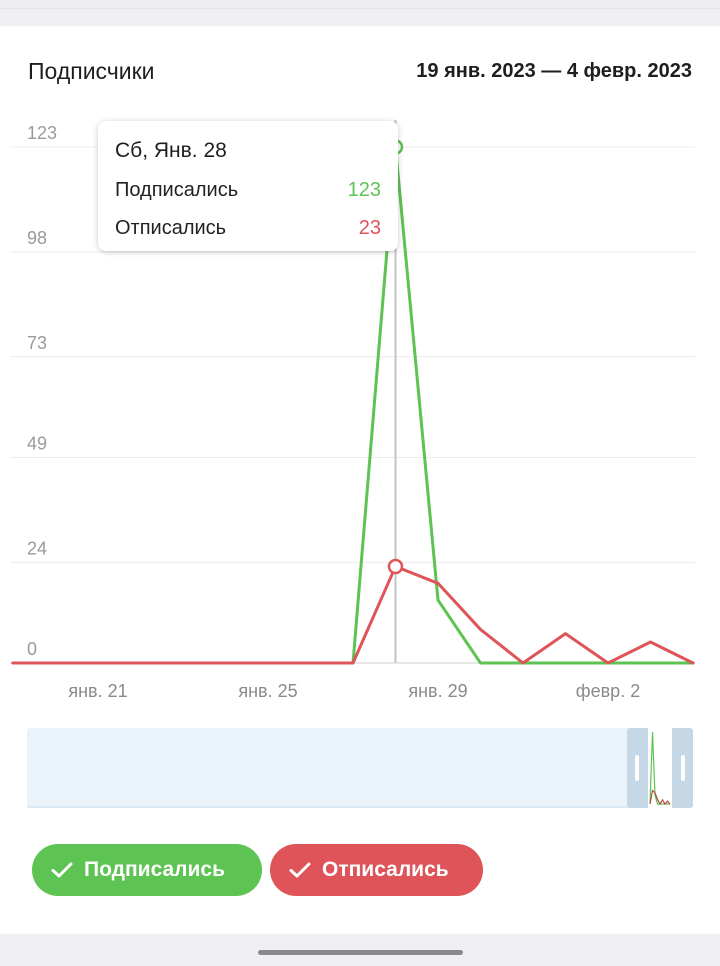  I want to click on tooltip-row-subscribed: Подписались 123, so click(248, 190).